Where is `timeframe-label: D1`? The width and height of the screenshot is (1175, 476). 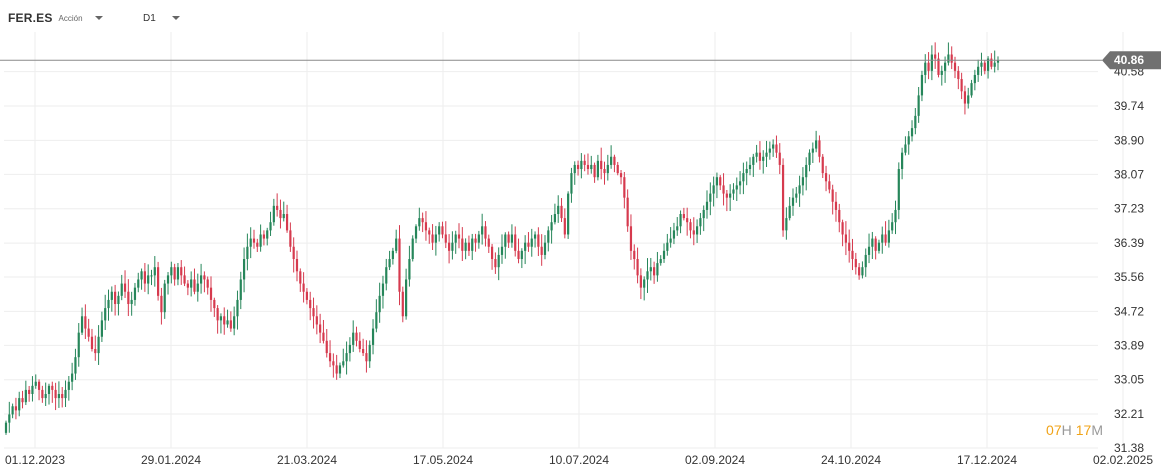
timeframe-label: D1 is located at coordinates (149, 18).